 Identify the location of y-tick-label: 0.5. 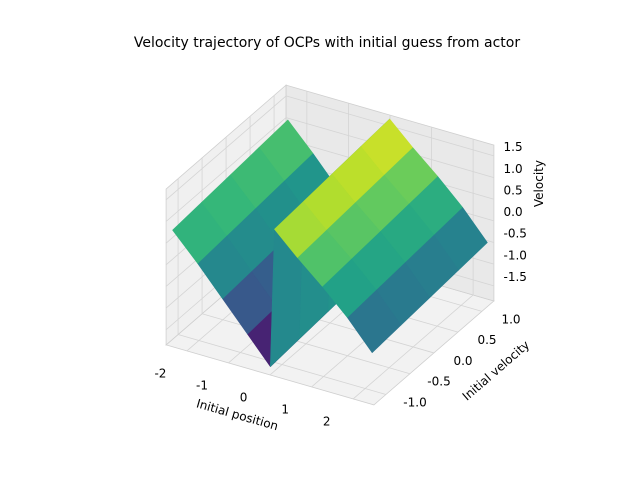
(486, 340).